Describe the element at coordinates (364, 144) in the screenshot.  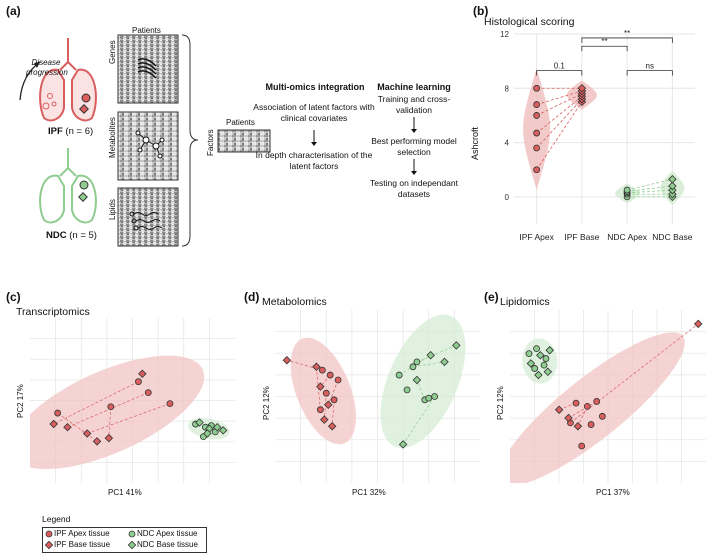
I see `workflow-arrows` at that location.